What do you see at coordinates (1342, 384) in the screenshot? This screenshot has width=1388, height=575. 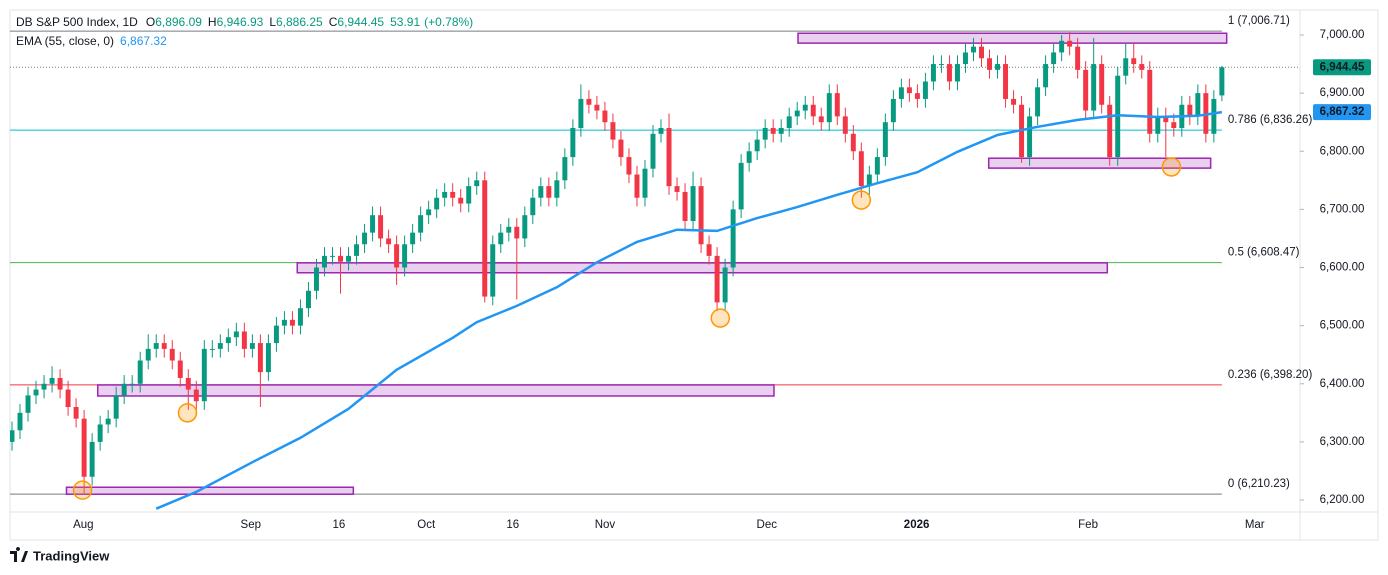 I see `y-tick-label: 6,400.00` at bounding box center [1342, 384].